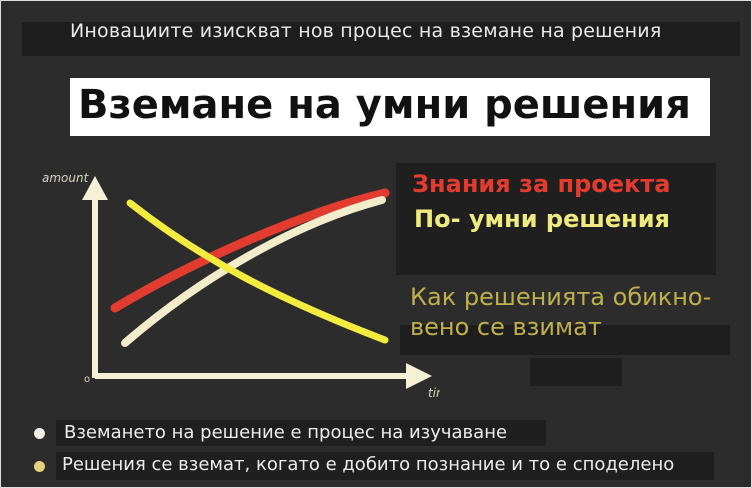 Image resolution: width=752 pixels, height=488 pixels. Describe the element at coordinates (542, 219) in the screenshot. I see `legend-cream-label: По- умни решения` at that location.